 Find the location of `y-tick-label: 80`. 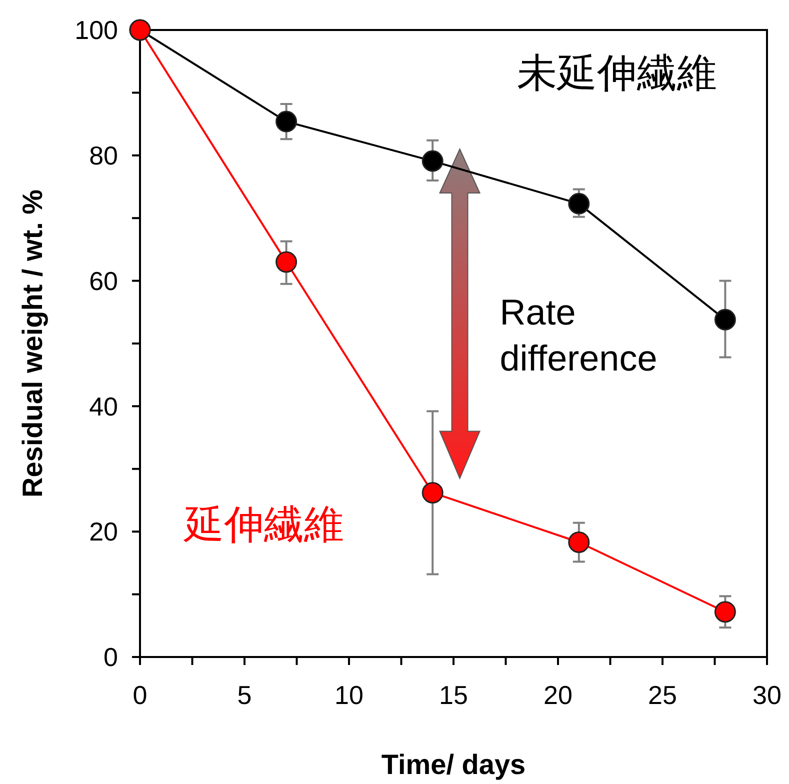

y-tick-label: 80 is located at coordinates (103, 155).